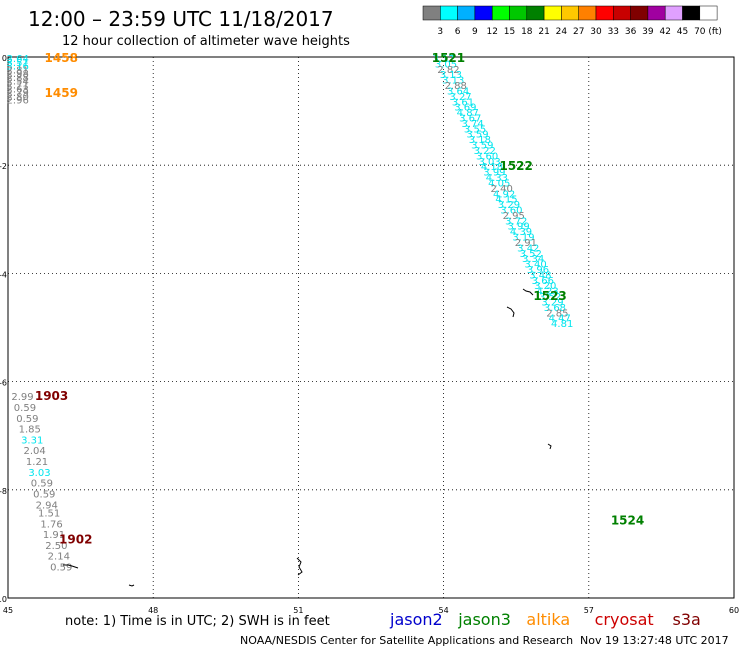  What do you see at coordinates (51, 396) in the screenshot?
I see `track-label: 1903` at bounding box center [51, 396].